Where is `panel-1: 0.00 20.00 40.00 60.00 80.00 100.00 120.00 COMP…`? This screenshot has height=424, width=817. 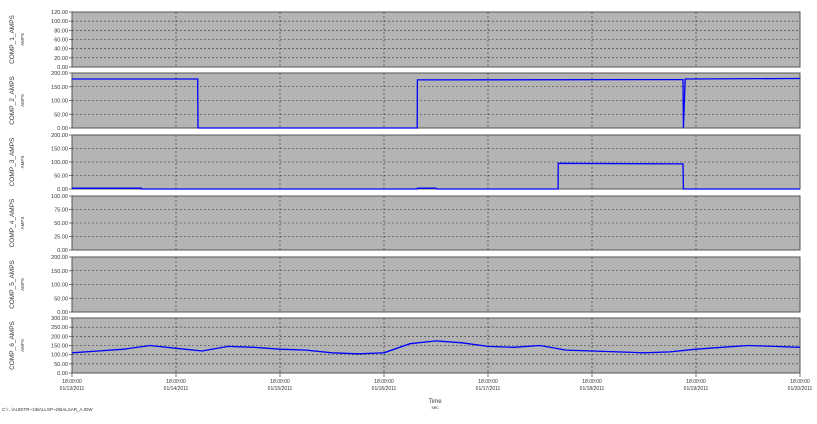
panel-1: 0.00 20.00 40.00 60.00 80.00 100.00 120.00 COMP… is located at coordinates (405, 40).